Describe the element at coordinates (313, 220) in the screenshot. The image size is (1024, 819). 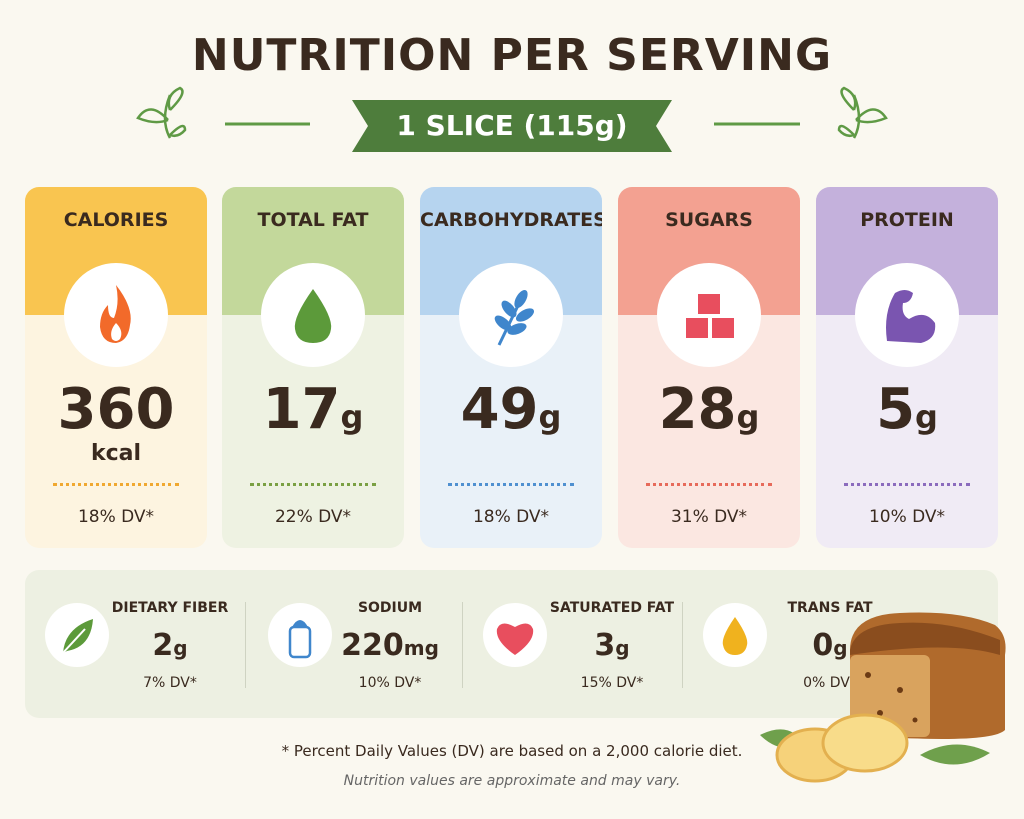
I see `nutrient-label: TOTAL FAT` at that location.